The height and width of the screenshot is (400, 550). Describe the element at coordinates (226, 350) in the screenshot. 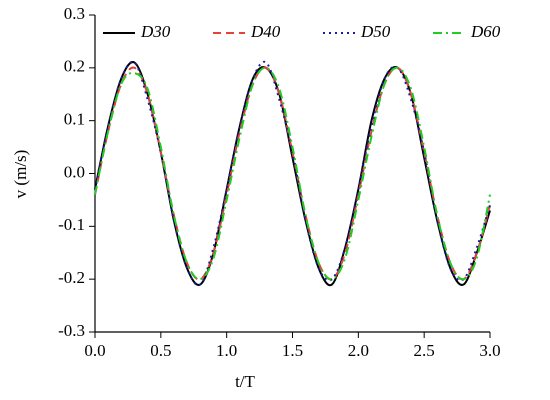

I see `x-tick-label: 1.0` at that location.